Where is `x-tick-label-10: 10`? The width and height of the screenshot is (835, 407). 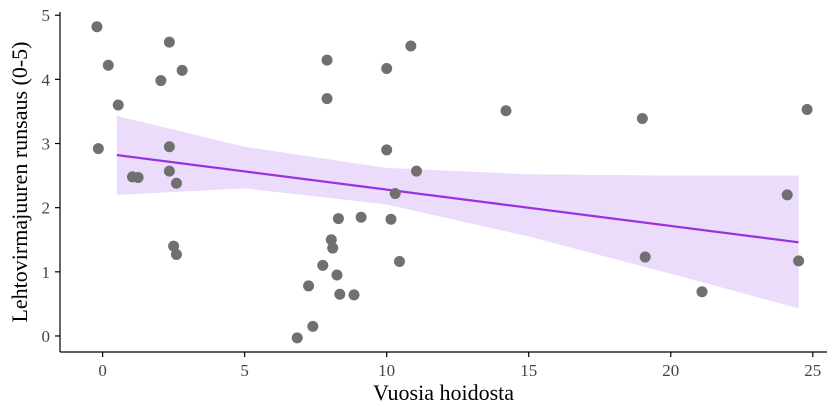
x-tick-label-10: 10 is located at coordinates (386, 370).